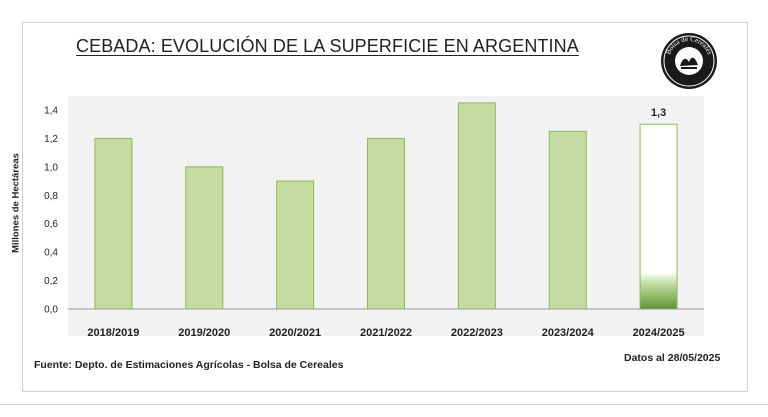  What do you see at coordinates (477, 333) in the screenshot?
I see `x-tick-label: 2022/2023` at bounding box center [477, 333].